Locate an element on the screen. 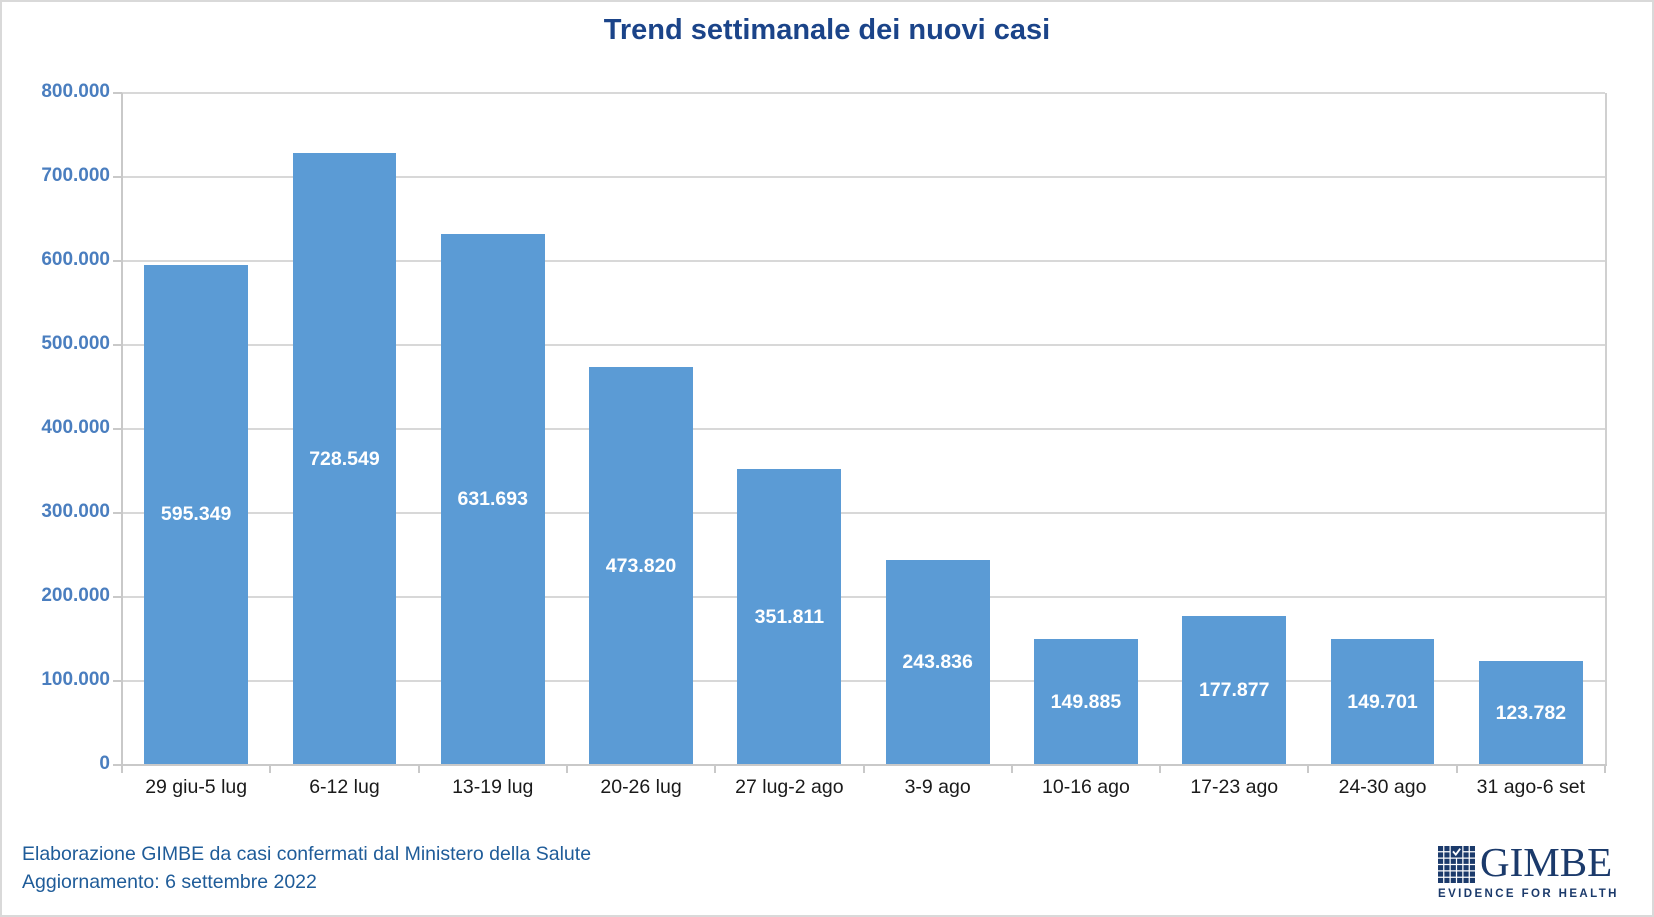 The width and height of the screenshot is (1654, 917). bar-slot: 595.349 is located at coordinates (196, 429).